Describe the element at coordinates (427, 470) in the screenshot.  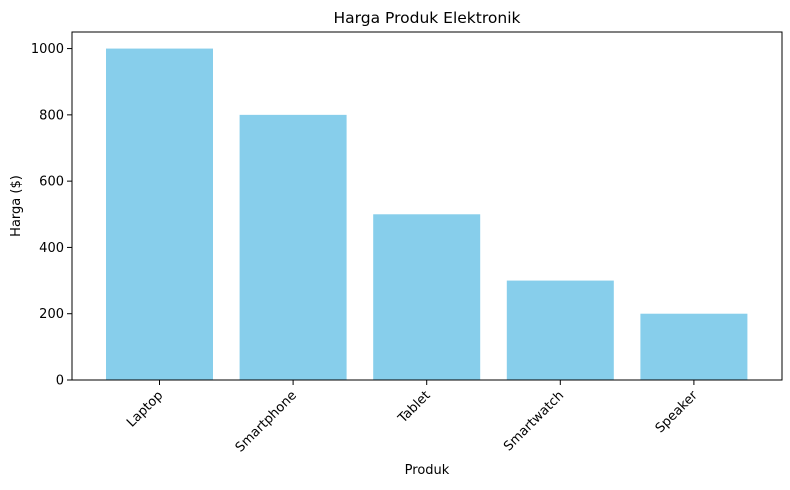
I see `x-axis-label: Produk` at that location.